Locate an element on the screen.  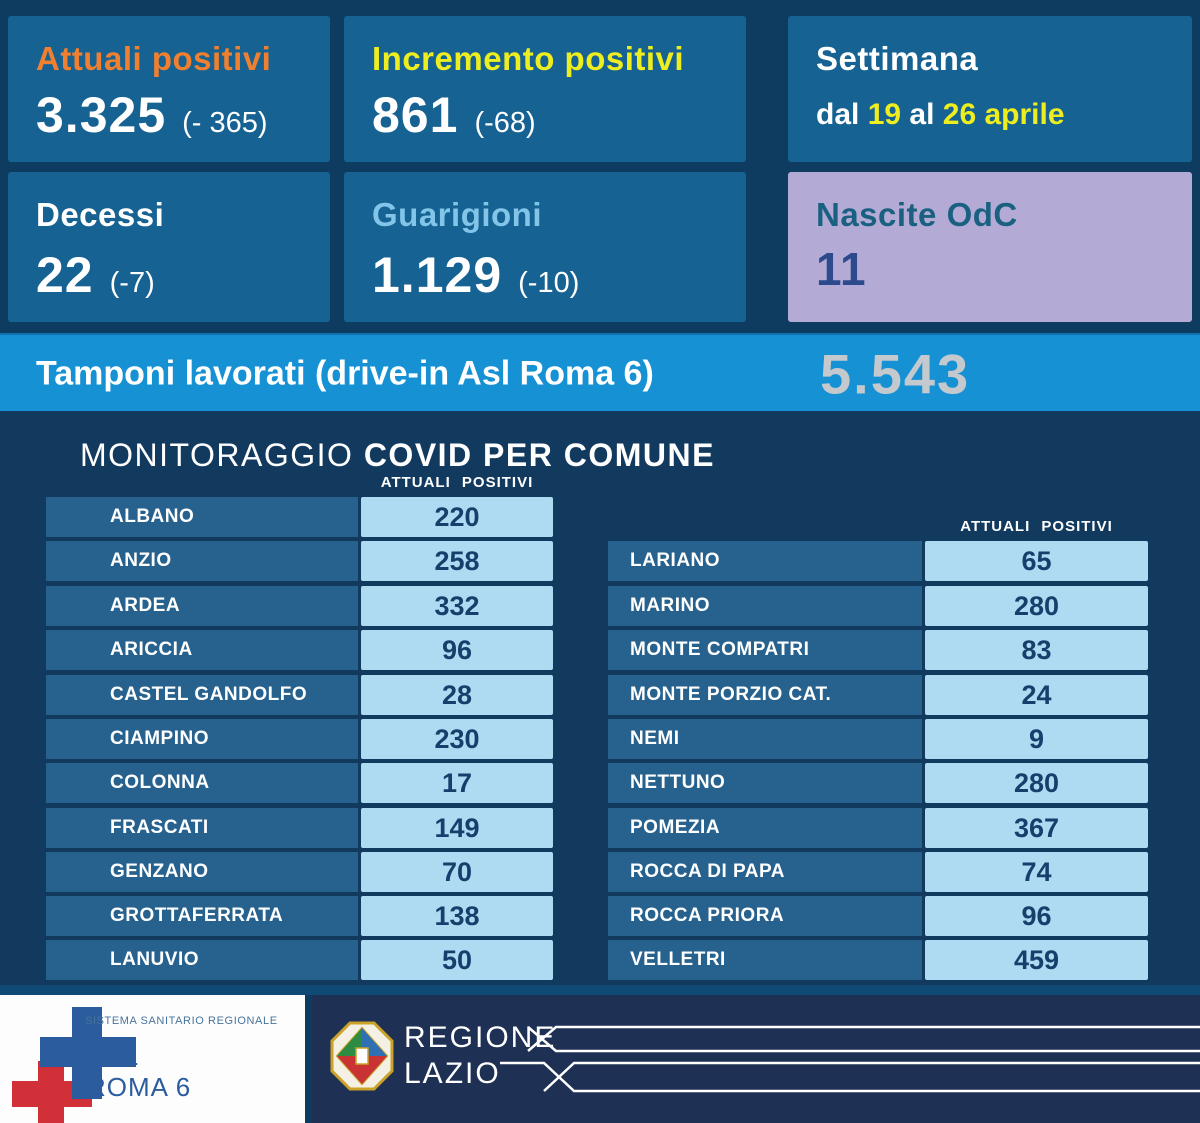
comune-label: FRASCATI is located at coordinates (202, 828).